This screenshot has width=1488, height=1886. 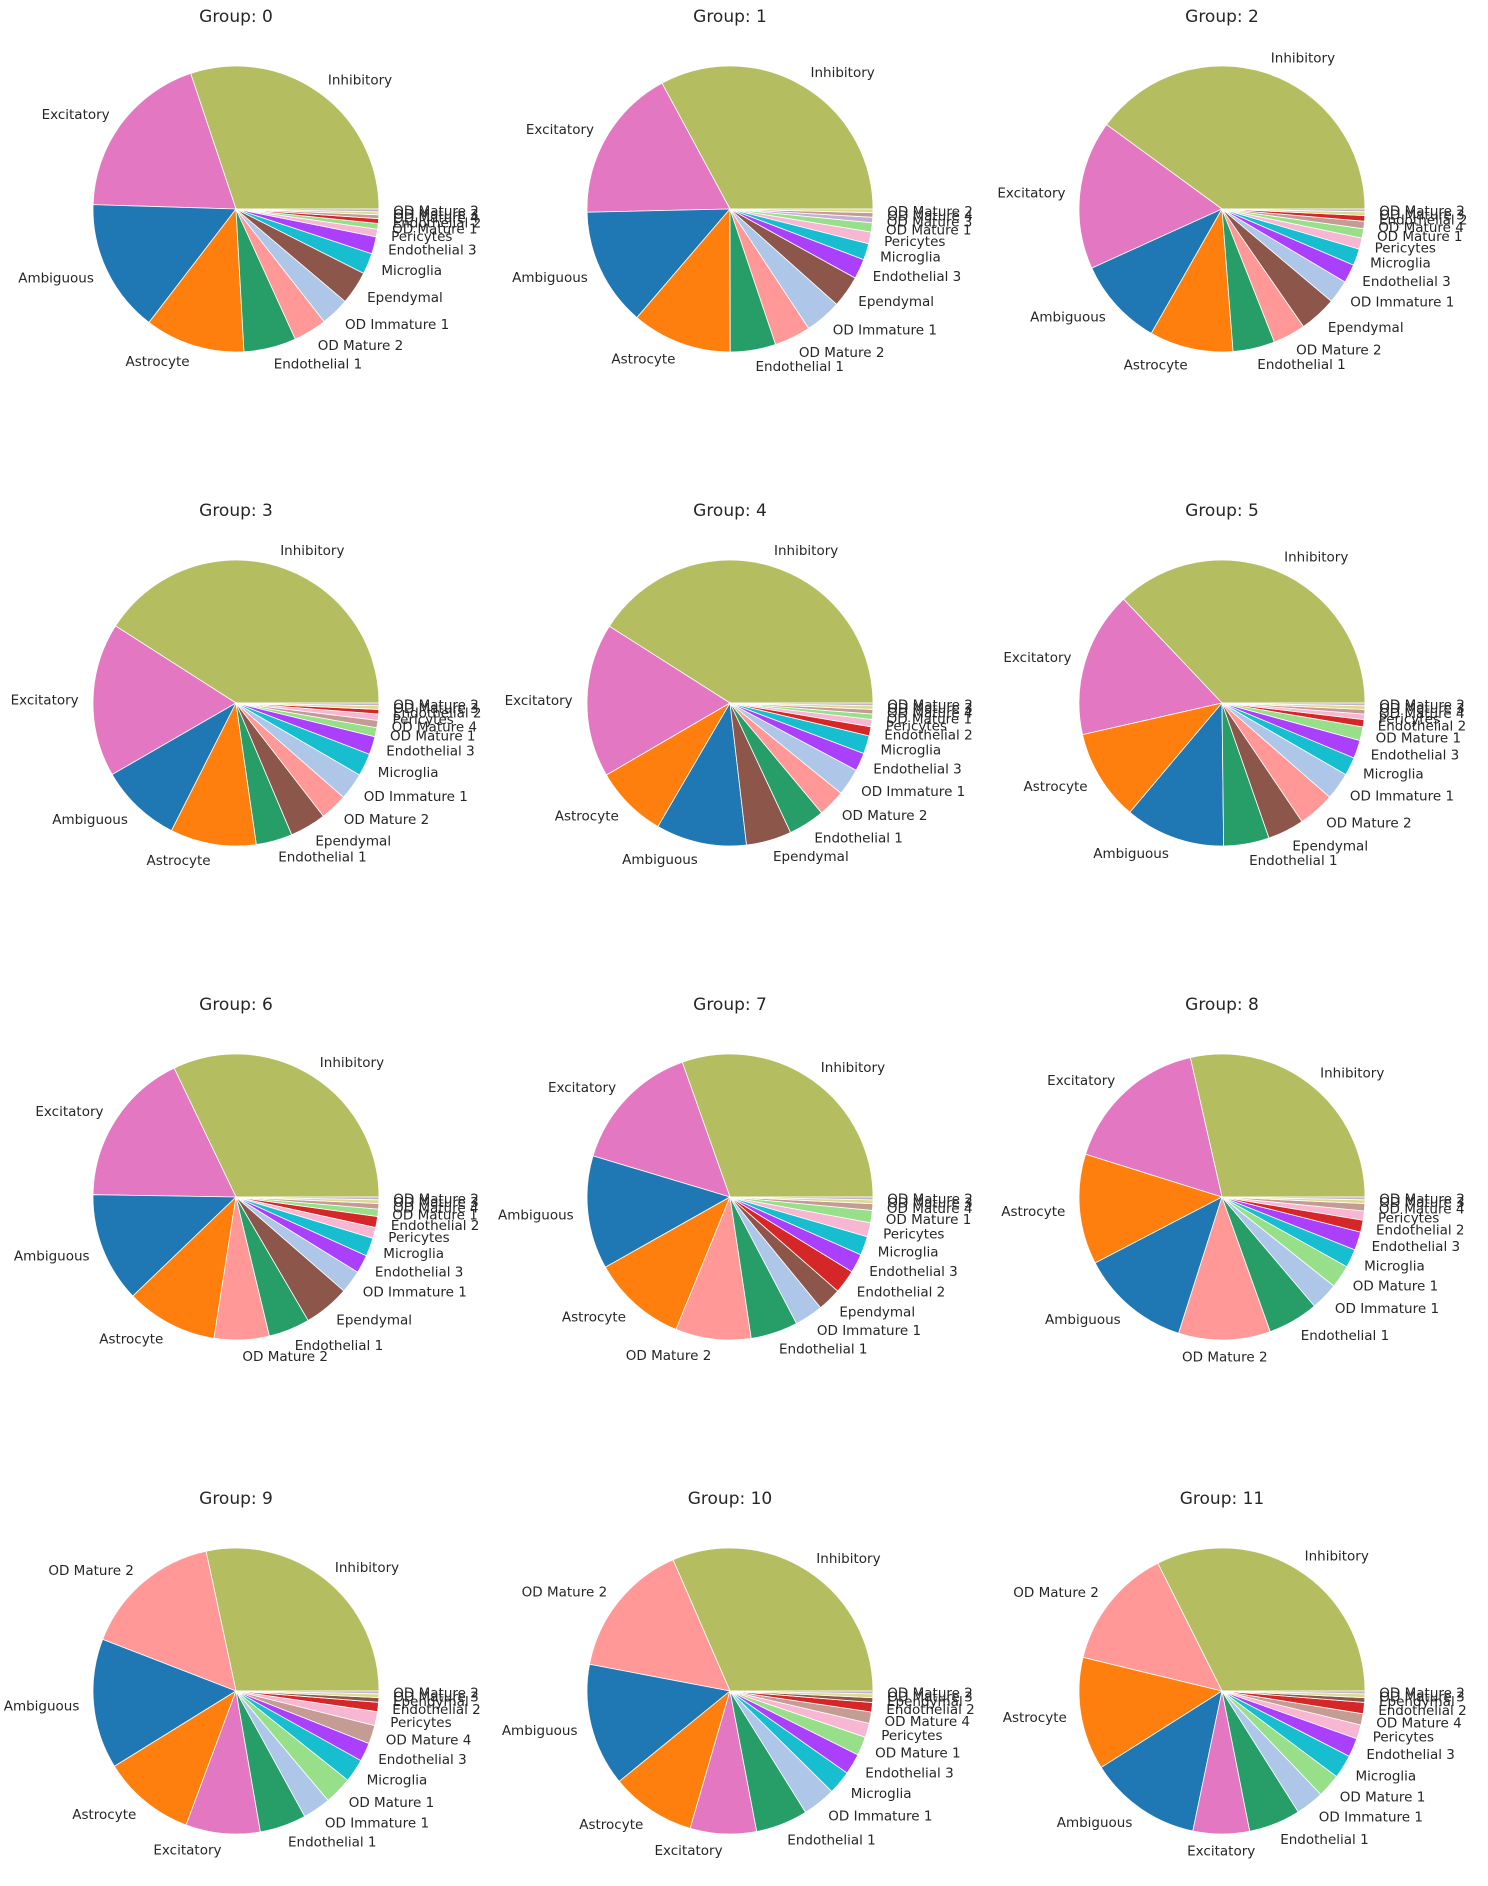 I want to click on panel-title: Group: 7, so click(x=730, y=1005).